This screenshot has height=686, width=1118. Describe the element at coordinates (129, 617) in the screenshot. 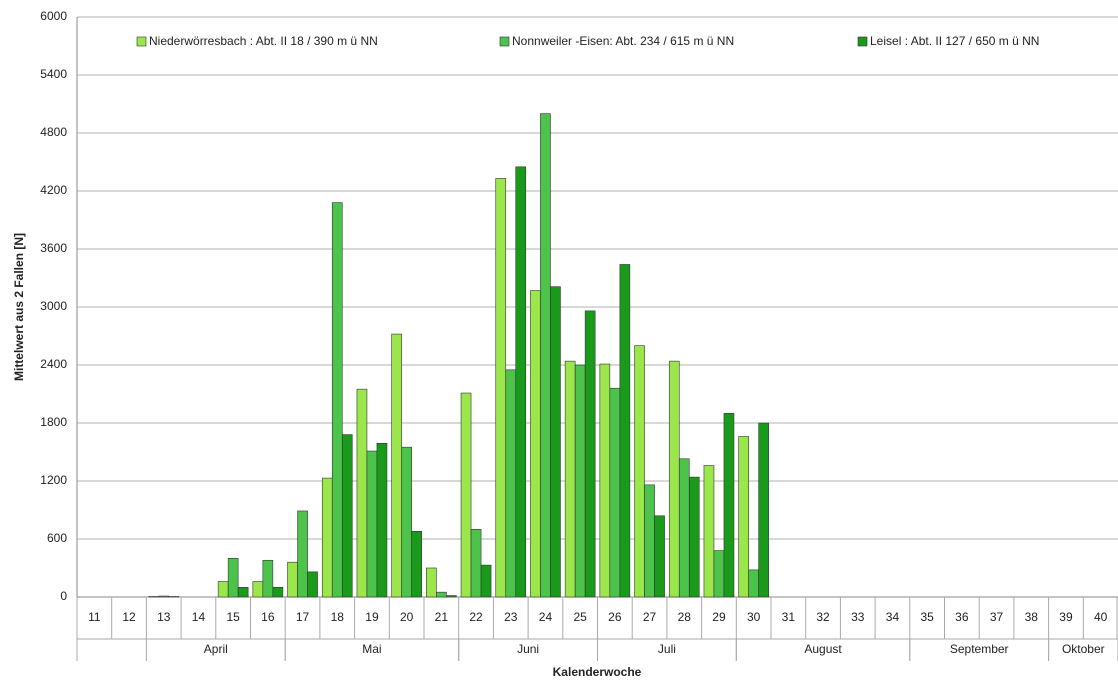

I see `x-tick-label: 12` at that location.